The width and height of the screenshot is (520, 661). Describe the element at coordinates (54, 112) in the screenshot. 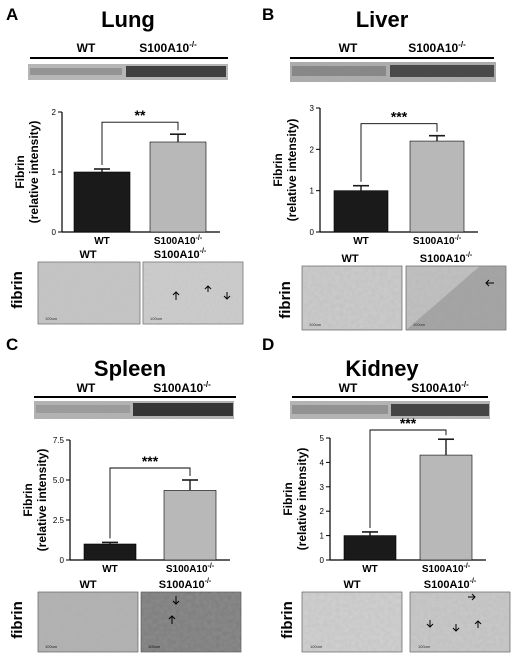

I see `panel-a-y-tick-label: 2` at that location.